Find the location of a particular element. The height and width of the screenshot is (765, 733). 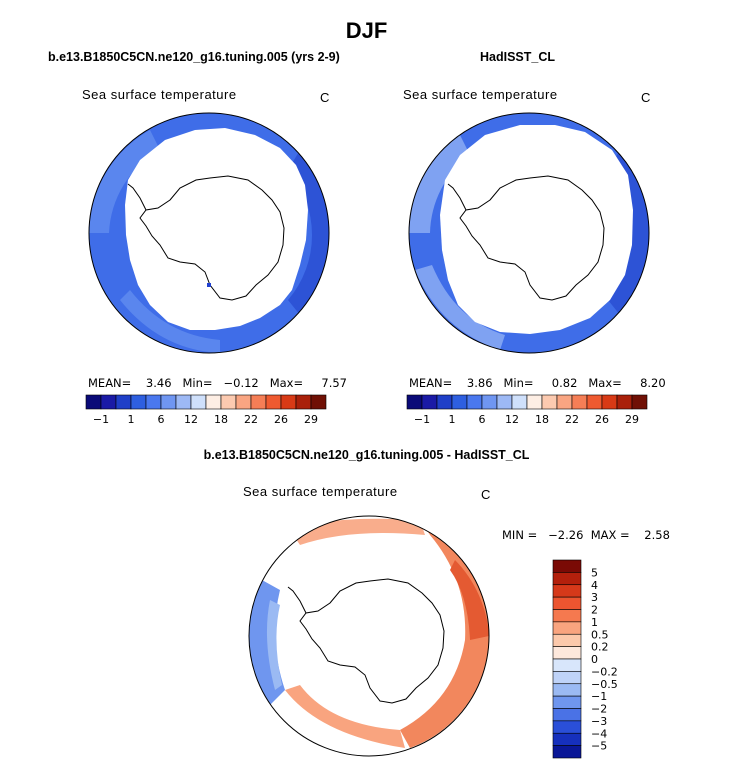

panel1-colorbar: −1 1 6 12 18 22 26 29 is located at coordinates (206, 410).